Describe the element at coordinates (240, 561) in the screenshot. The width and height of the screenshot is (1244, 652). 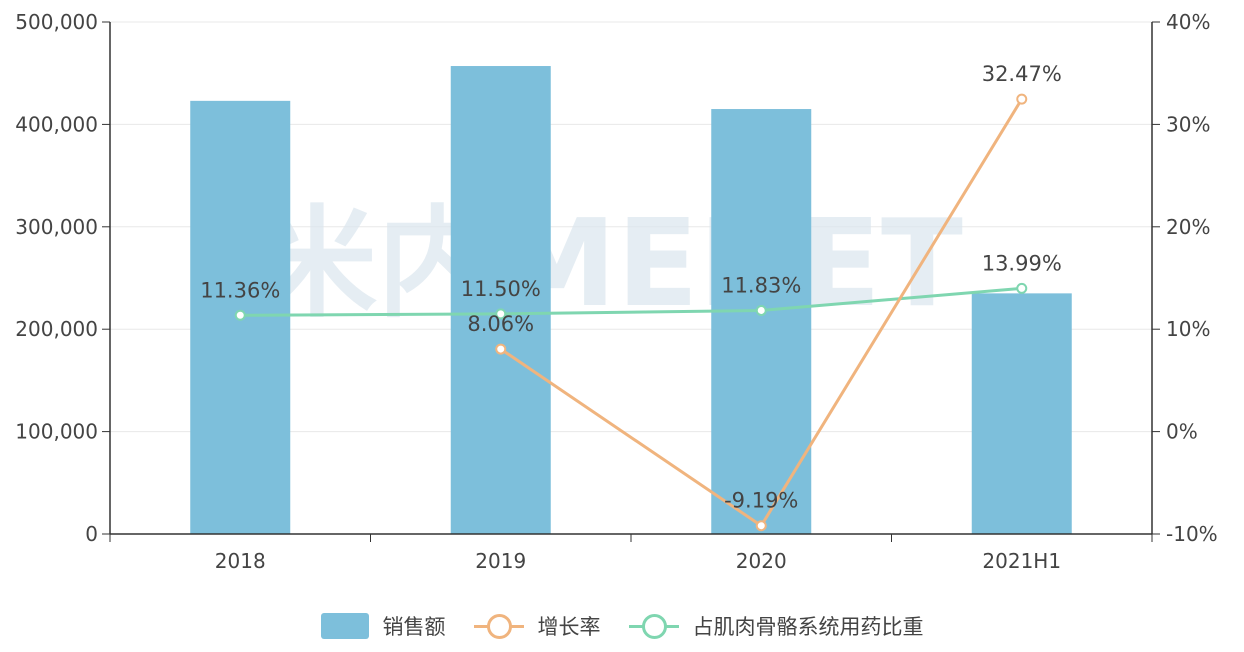
I see `x-tick-label: 2018` at that location.